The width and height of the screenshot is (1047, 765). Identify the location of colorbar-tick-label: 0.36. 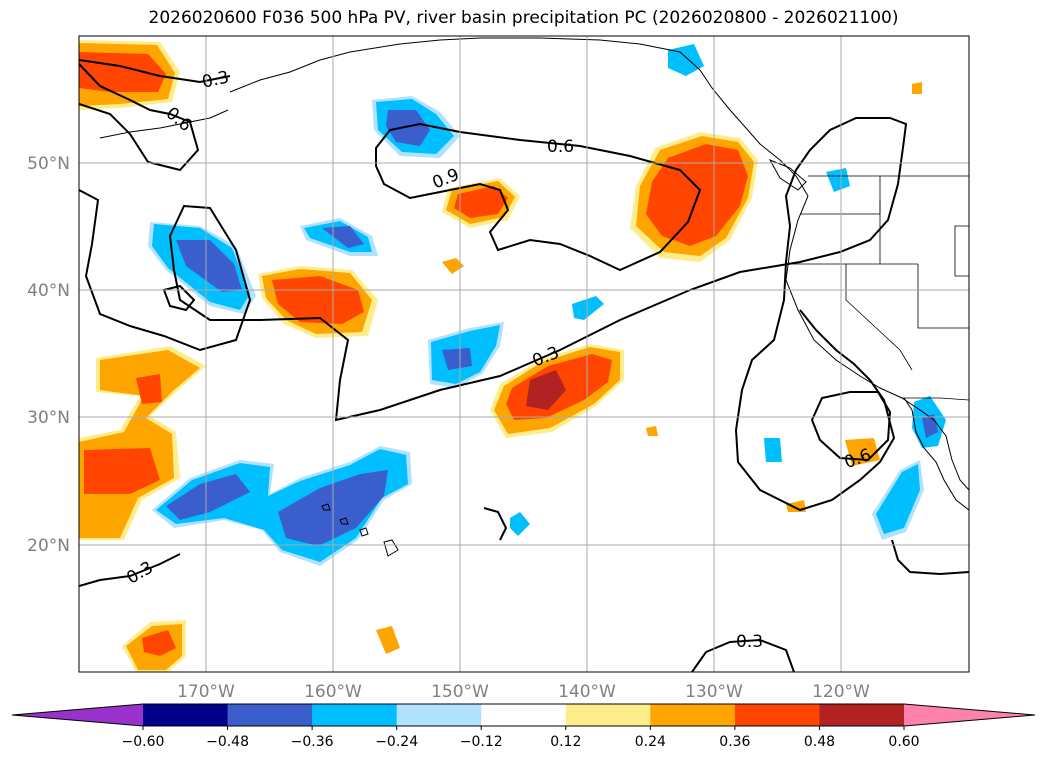
(734, 742).